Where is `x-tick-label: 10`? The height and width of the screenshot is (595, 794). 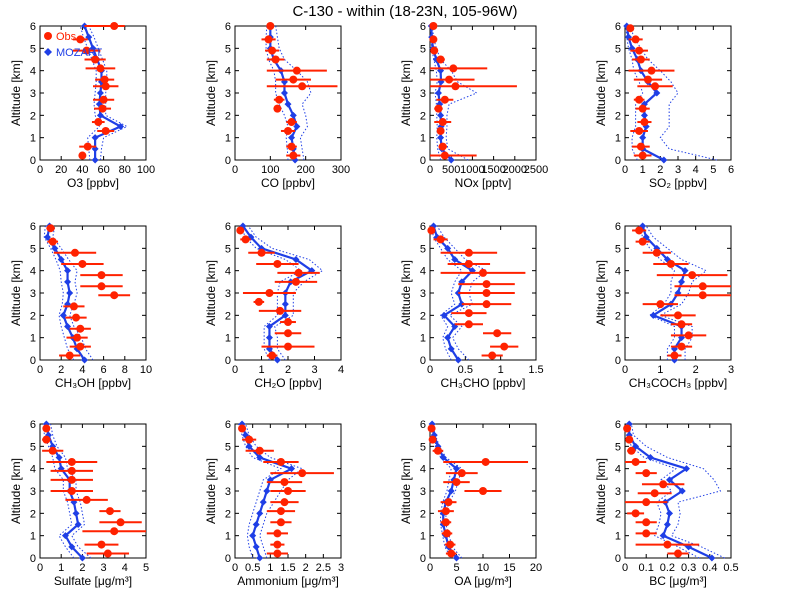
x-tick-label: 10 is located at coordinates (146, 370).